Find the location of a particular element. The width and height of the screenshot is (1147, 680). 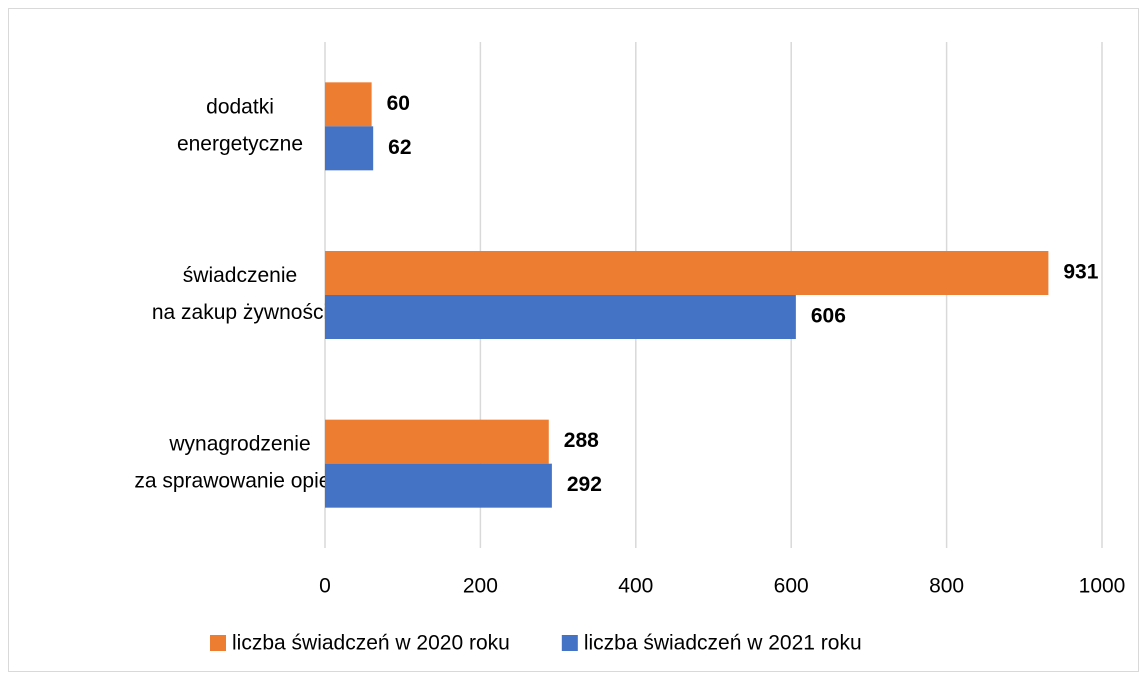

x-tick-label: 800 is located at coordinates (946, 586).